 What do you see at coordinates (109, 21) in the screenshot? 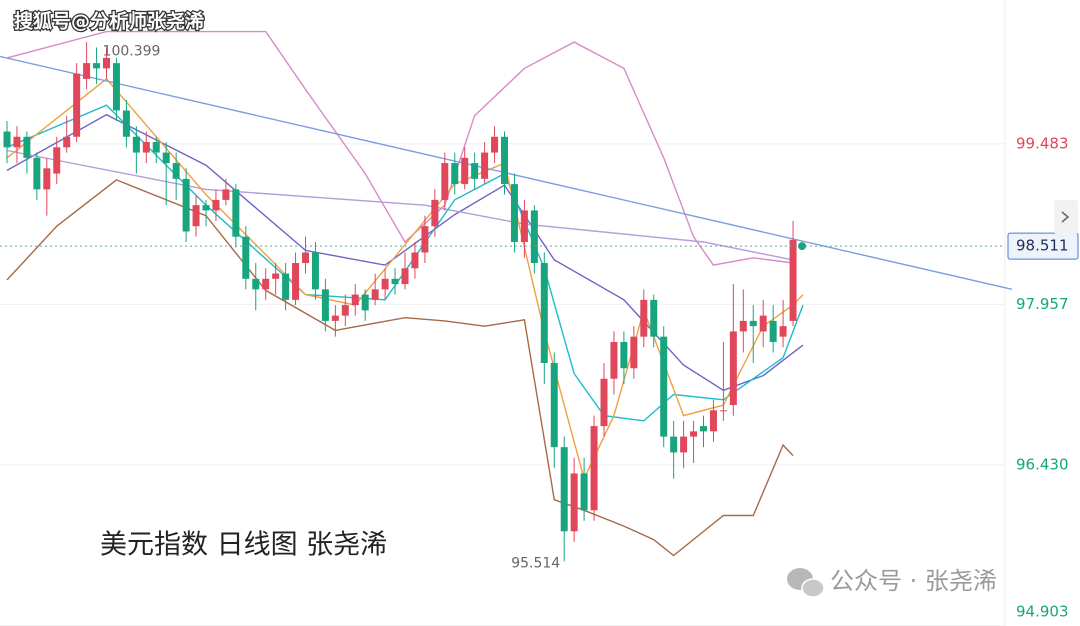
I see `watermark: 搜狐号@分析师张尧浠` at bounding box center [109, 21].